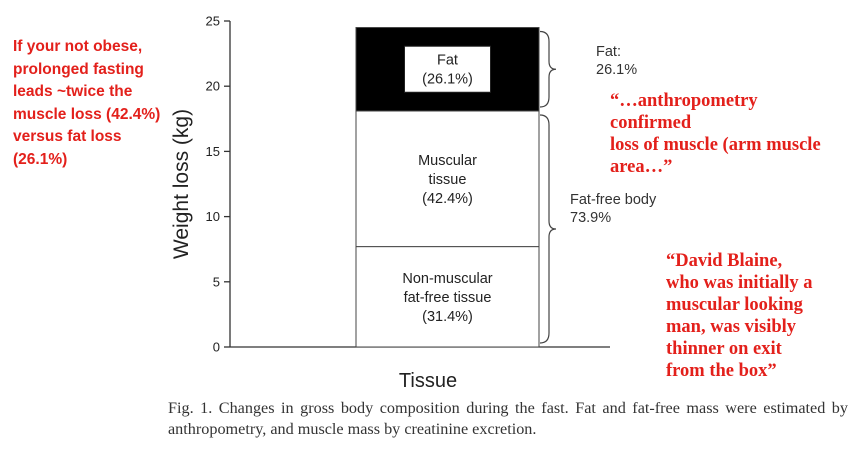  I want to click on bracket-label-0: 26.1%, so click(616, 70).